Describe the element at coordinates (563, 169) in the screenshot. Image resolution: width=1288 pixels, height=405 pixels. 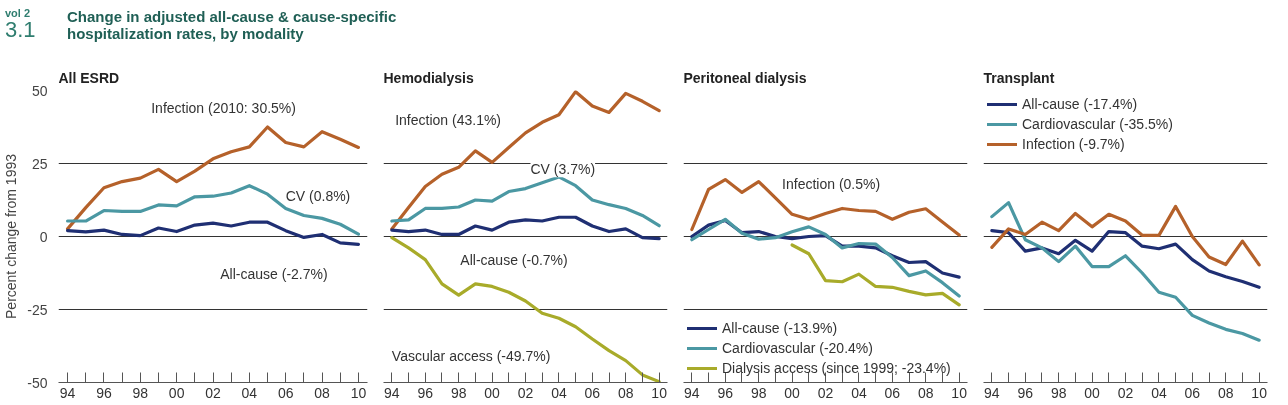
I see `series-label: CV (3.7%)` at that location.